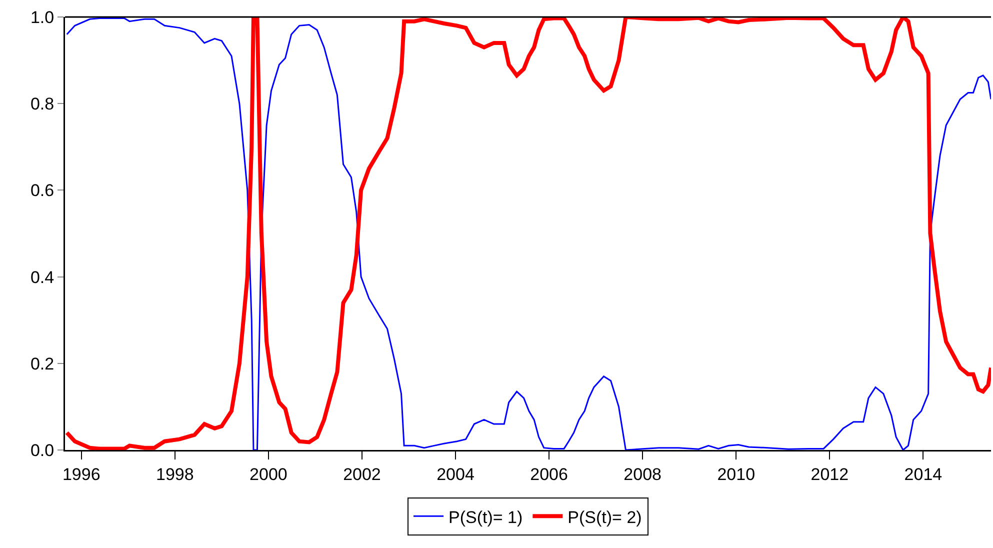 The height and width of the screenshot is (548, 993). I want to click on x-tick-label: 1998, so click(175, 474).